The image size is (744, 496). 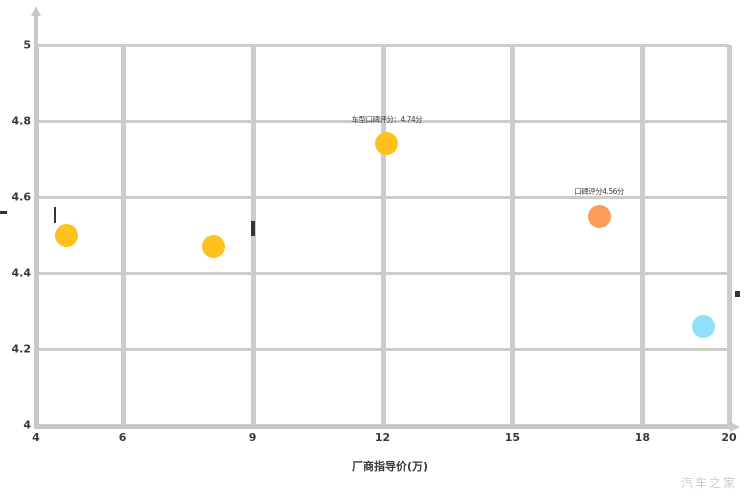 What do you see at coordinates (735, 427) in the screenshot?
I see `x-axis-arrow-icon` at bounding box center [735, 427].